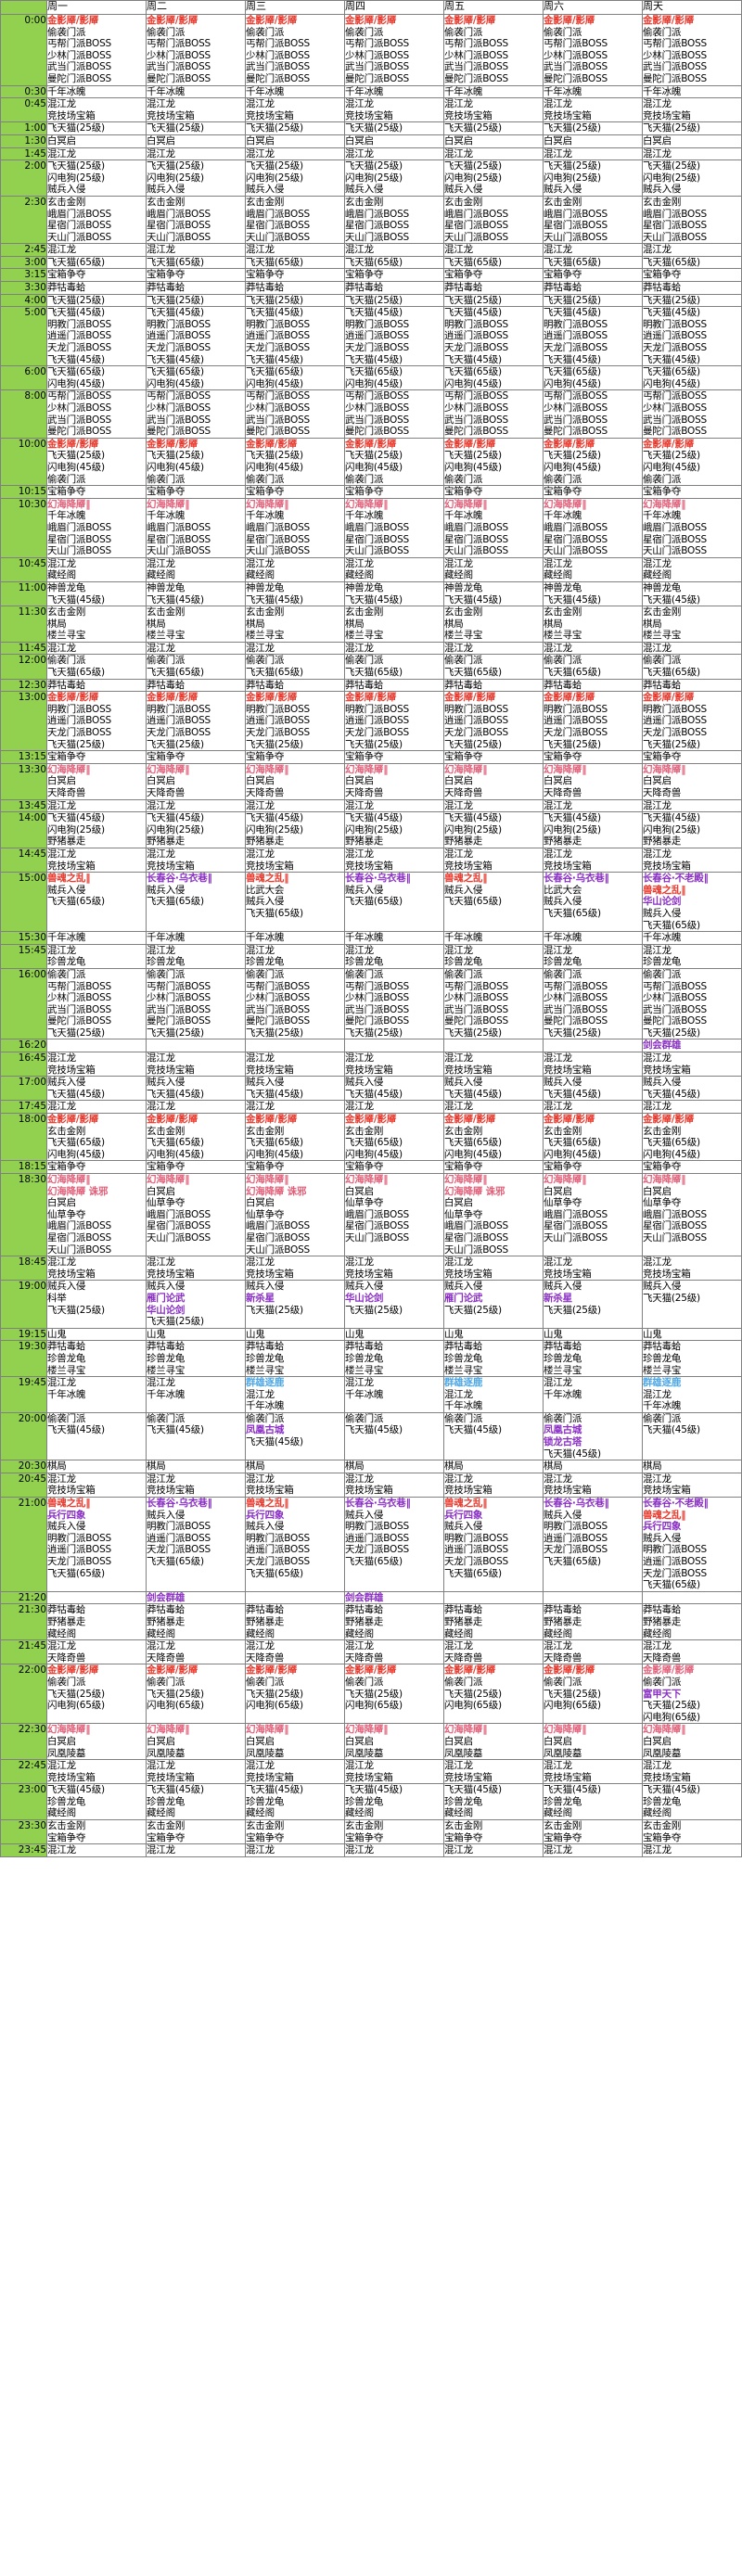  What do you see at coordinates (79, 408) in the screenshot?
I see `event-name: 少林门派BOSS` at bounding box center [79, 408].